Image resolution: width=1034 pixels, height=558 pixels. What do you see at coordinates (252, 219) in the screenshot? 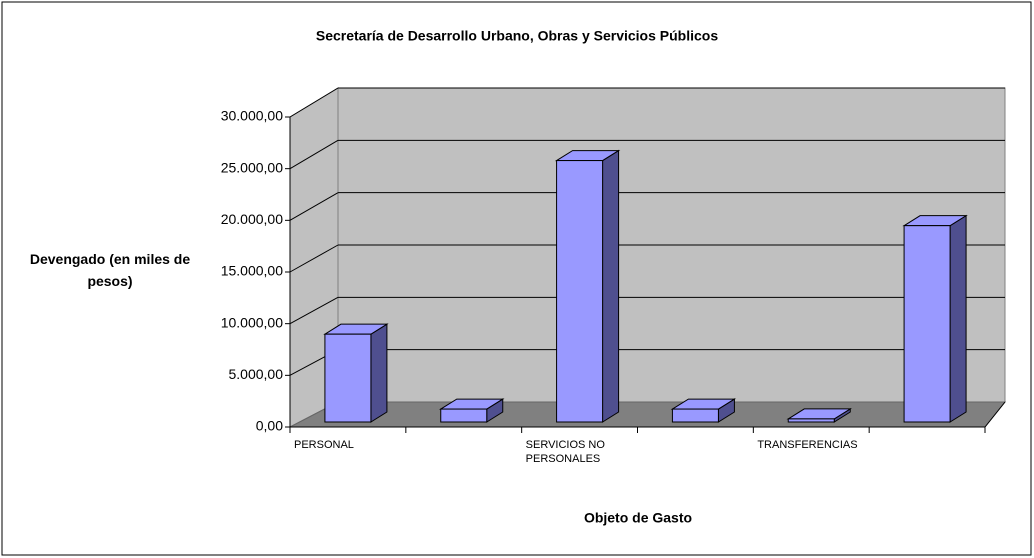
I see `y-tick-label: 20.000,00` at bounding box center [252, 219].